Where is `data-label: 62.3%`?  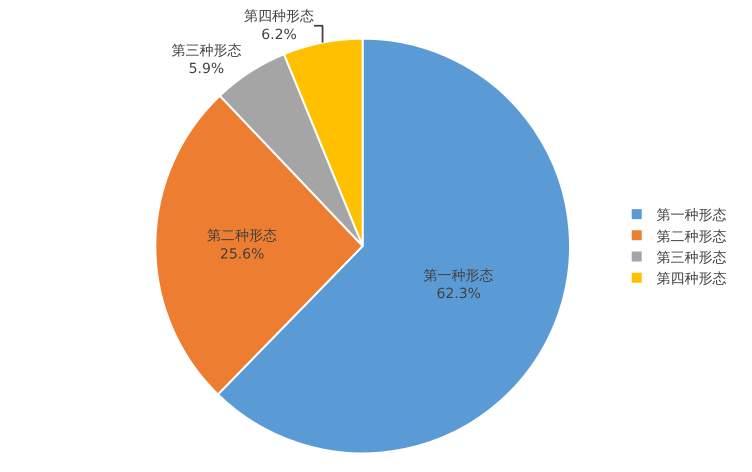 data-label: 62.3% is located at coordinates (458, 294).